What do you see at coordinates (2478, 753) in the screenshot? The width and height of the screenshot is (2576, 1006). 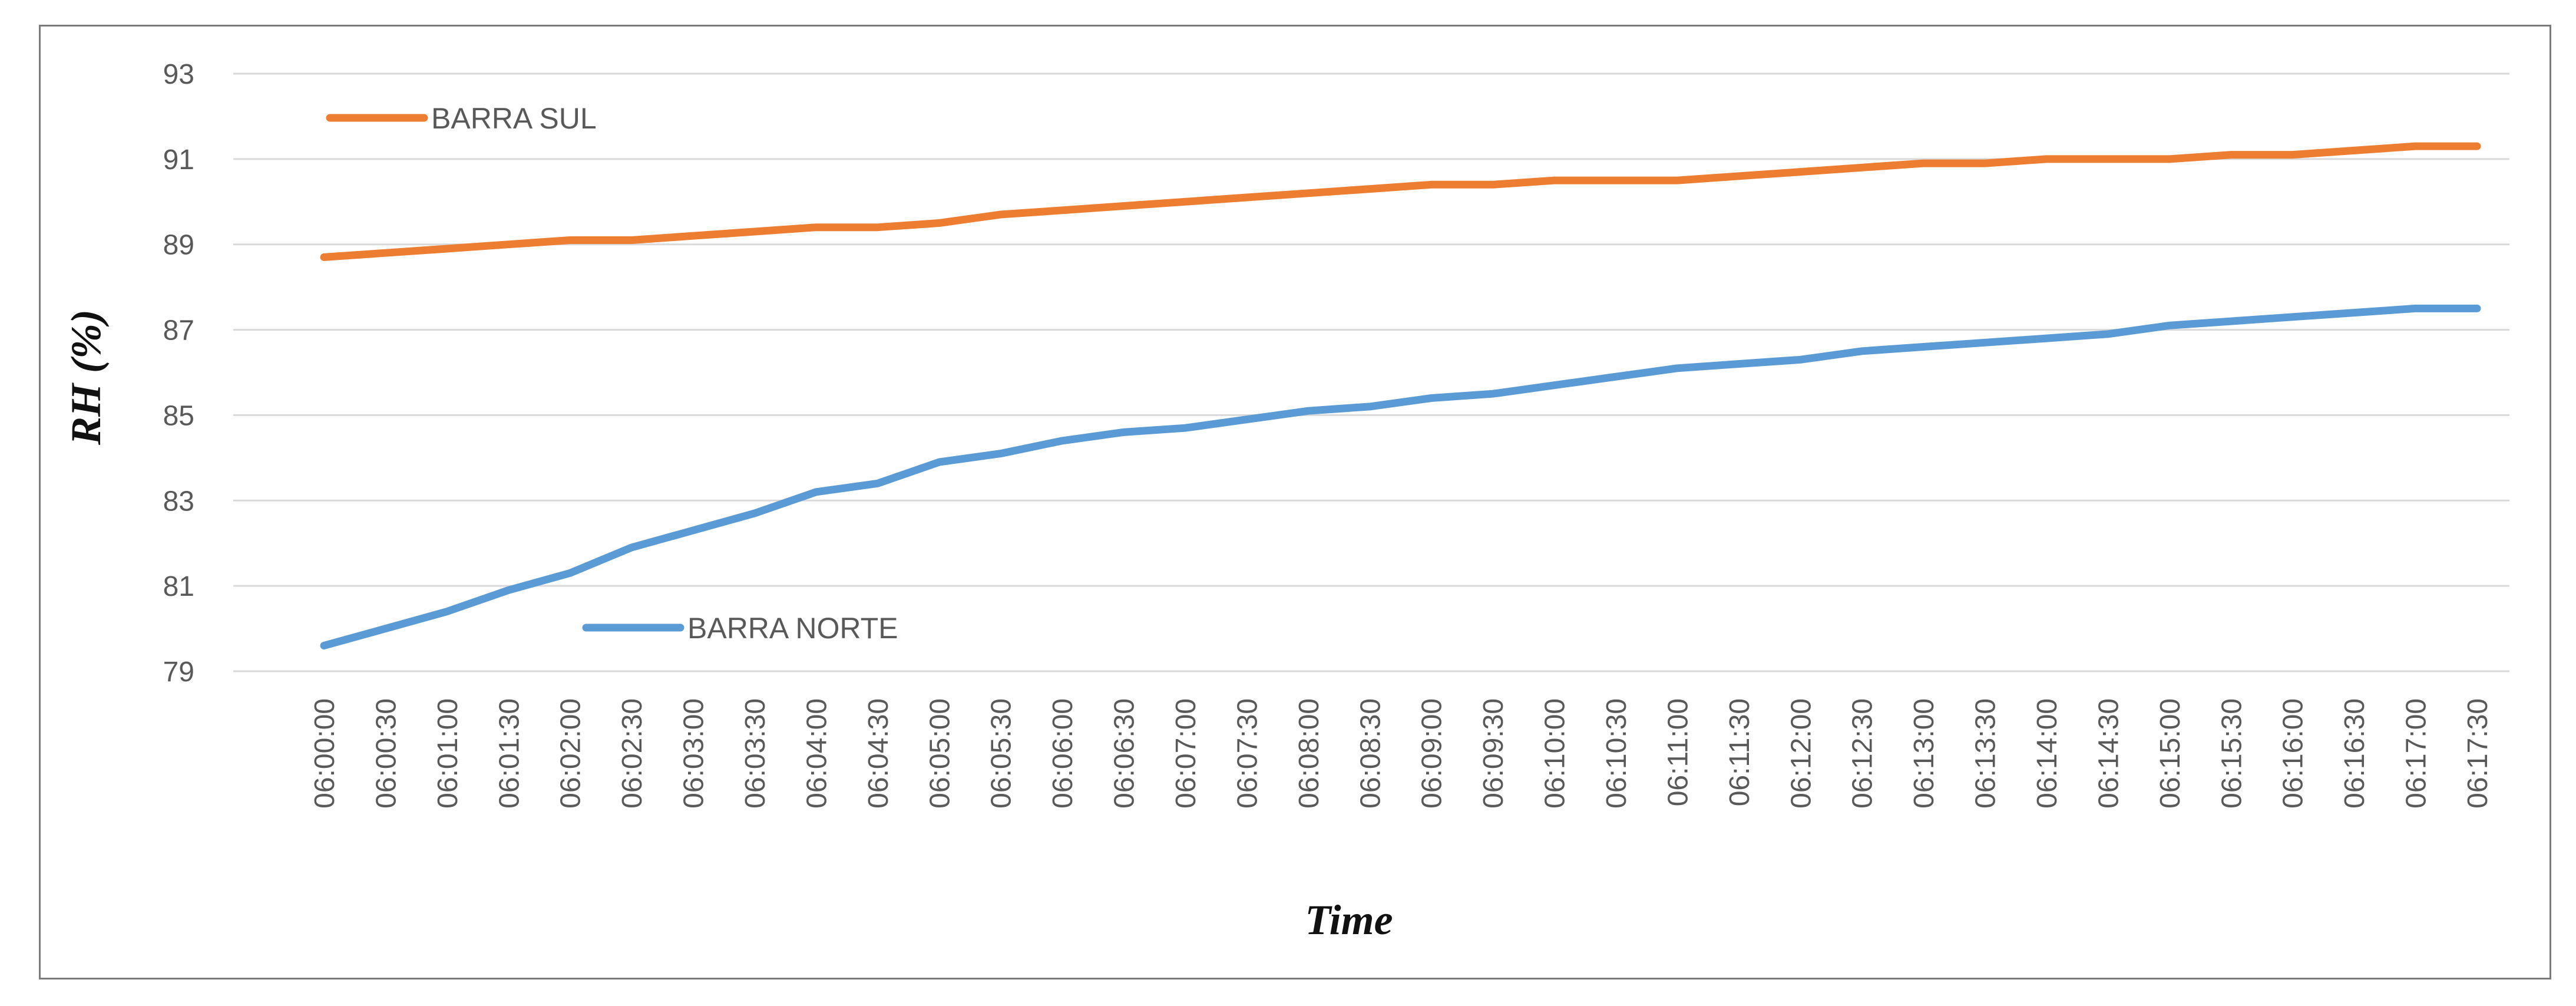 I see `x-tick-label: 06:17:30` at bounding box center [2478, 753].